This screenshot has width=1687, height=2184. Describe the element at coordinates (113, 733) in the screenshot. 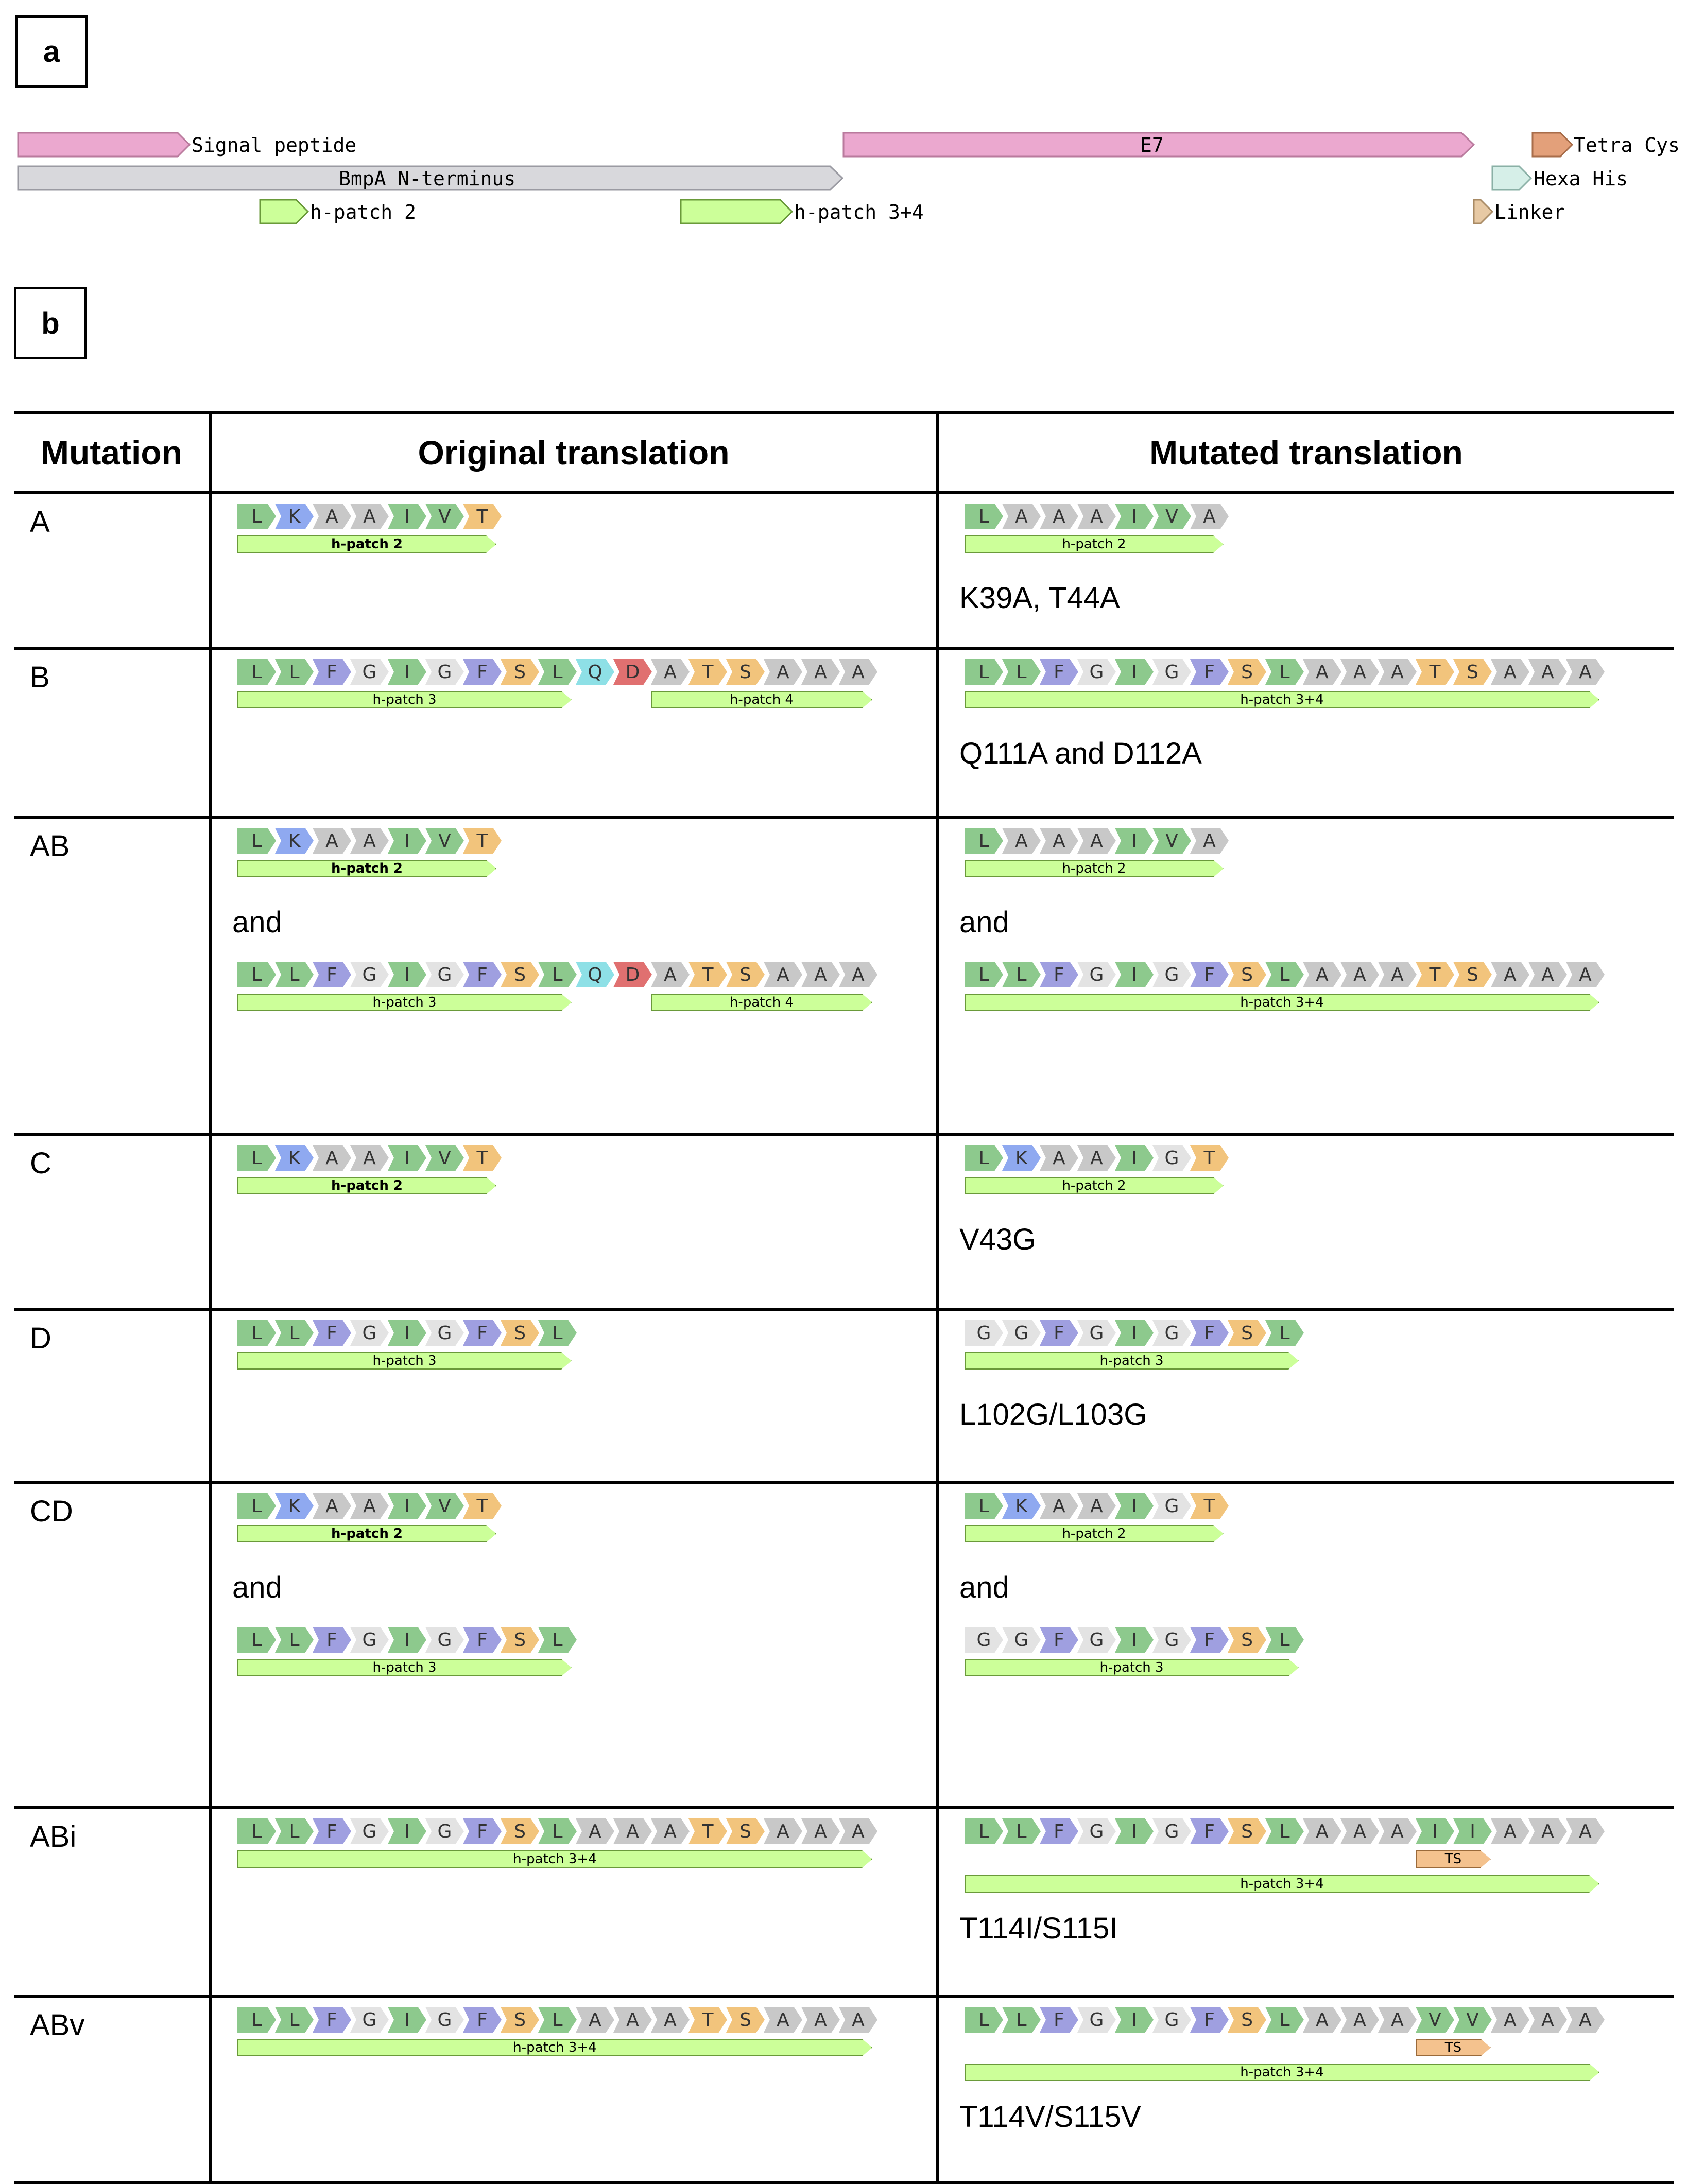

I see `mutation-code-cell: B` at that location.